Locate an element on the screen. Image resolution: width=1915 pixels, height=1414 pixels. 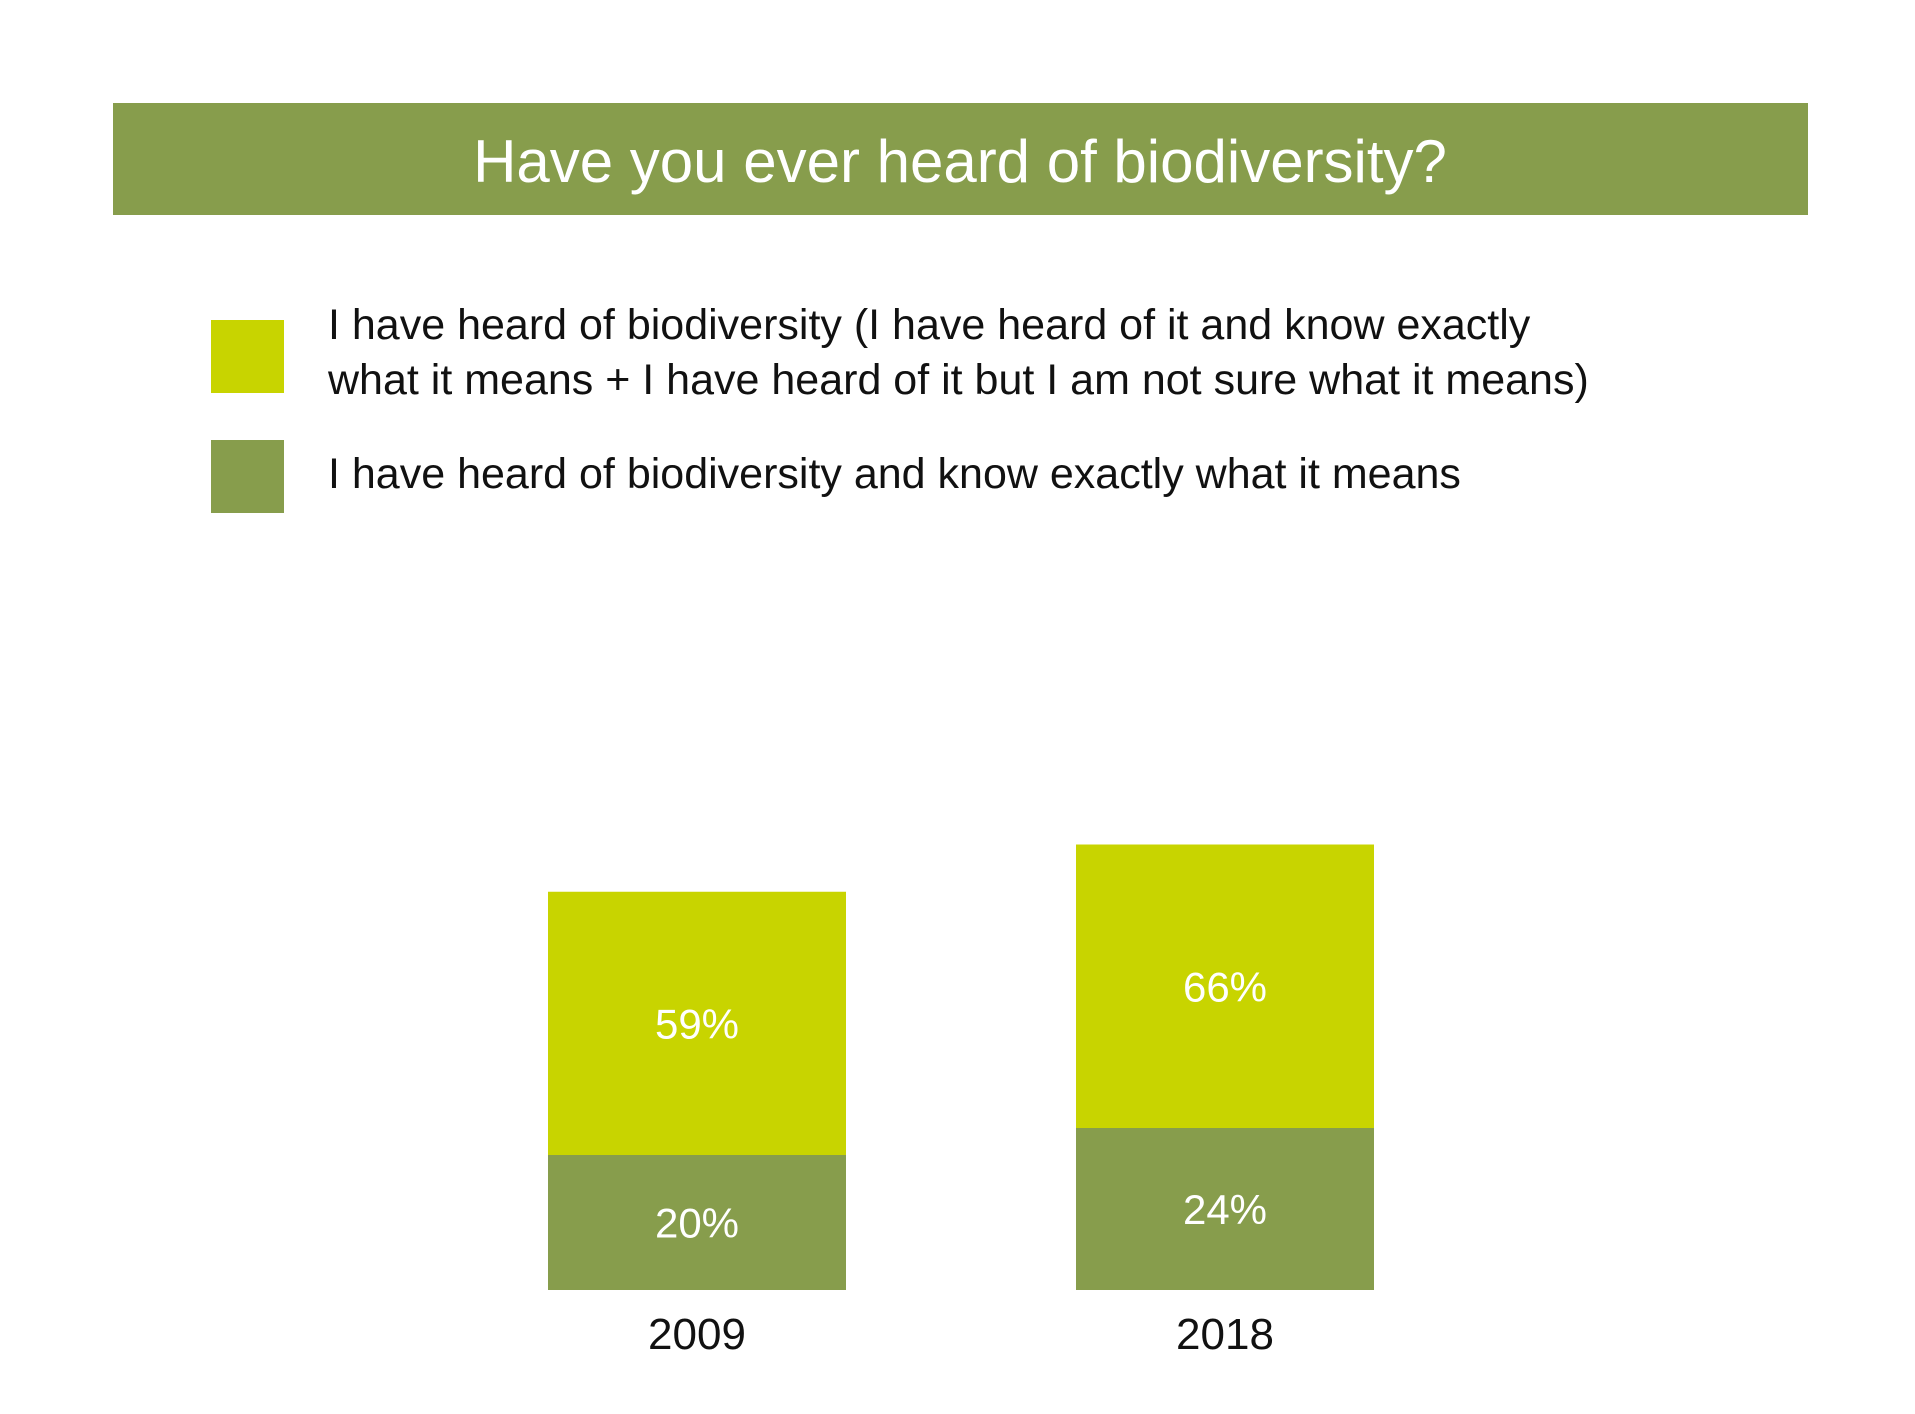
bar-exact-2018 is located at coordinates (1225, 1209).